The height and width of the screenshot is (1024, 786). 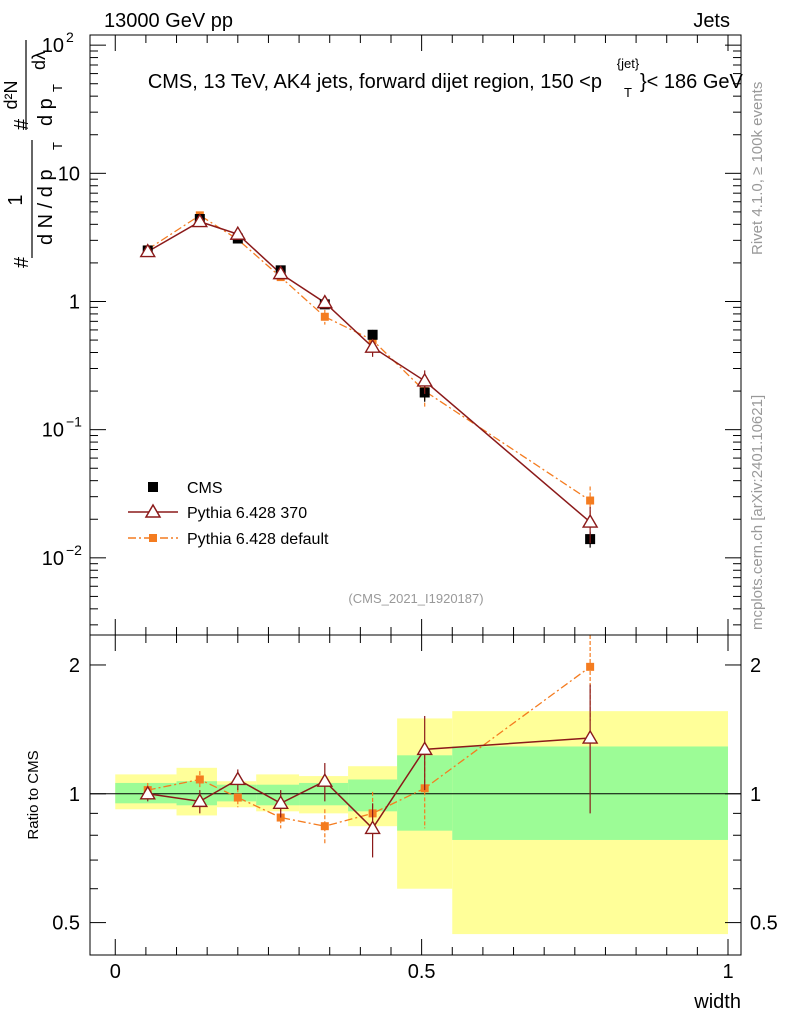 What do you see at coordinates (755, 795) in the screenshot?
I see `ratio-ytick-label-right: 1` at bounding box center [755, 795].